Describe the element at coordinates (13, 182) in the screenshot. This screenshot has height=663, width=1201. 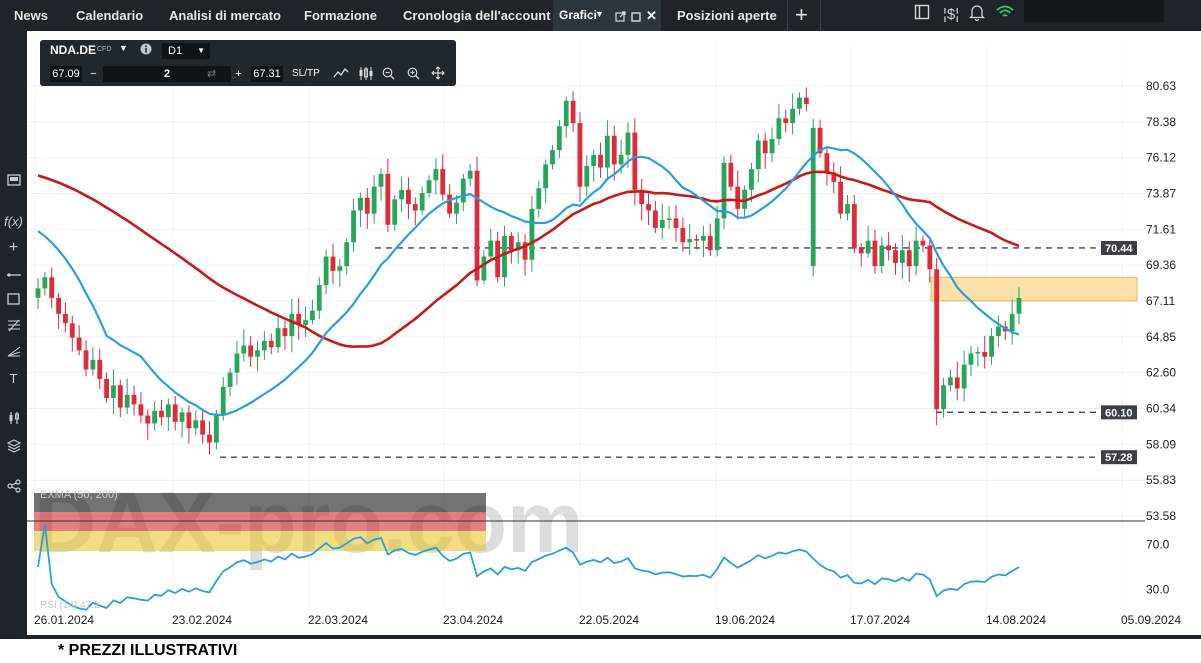
I see `layout-icon` at that location.